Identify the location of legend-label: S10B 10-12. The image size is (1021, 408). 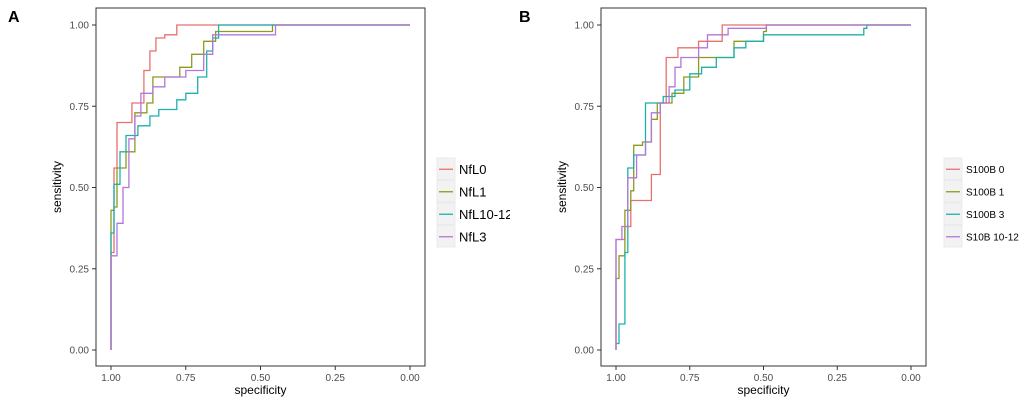
(992, 237).